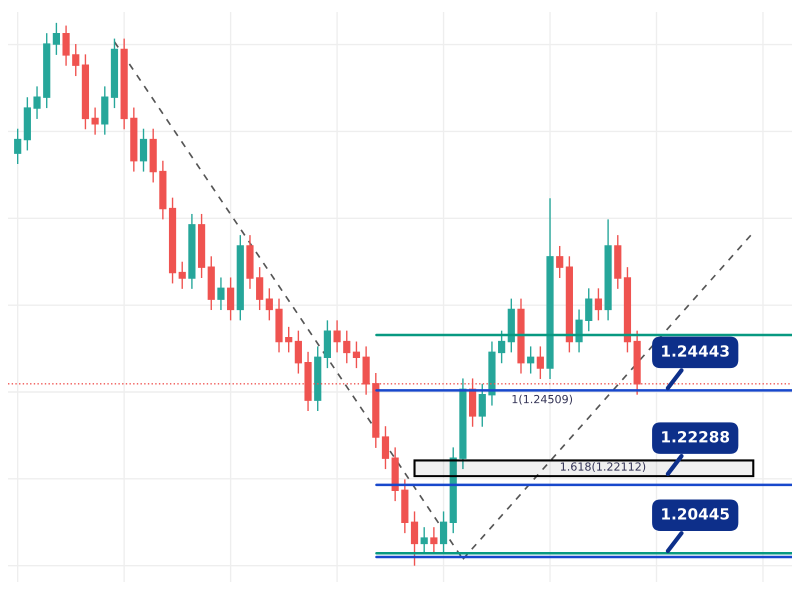 The width and height of the screenshot is (800, 600). I want to click on annotation: 1(1.24509), so click(542, 399).